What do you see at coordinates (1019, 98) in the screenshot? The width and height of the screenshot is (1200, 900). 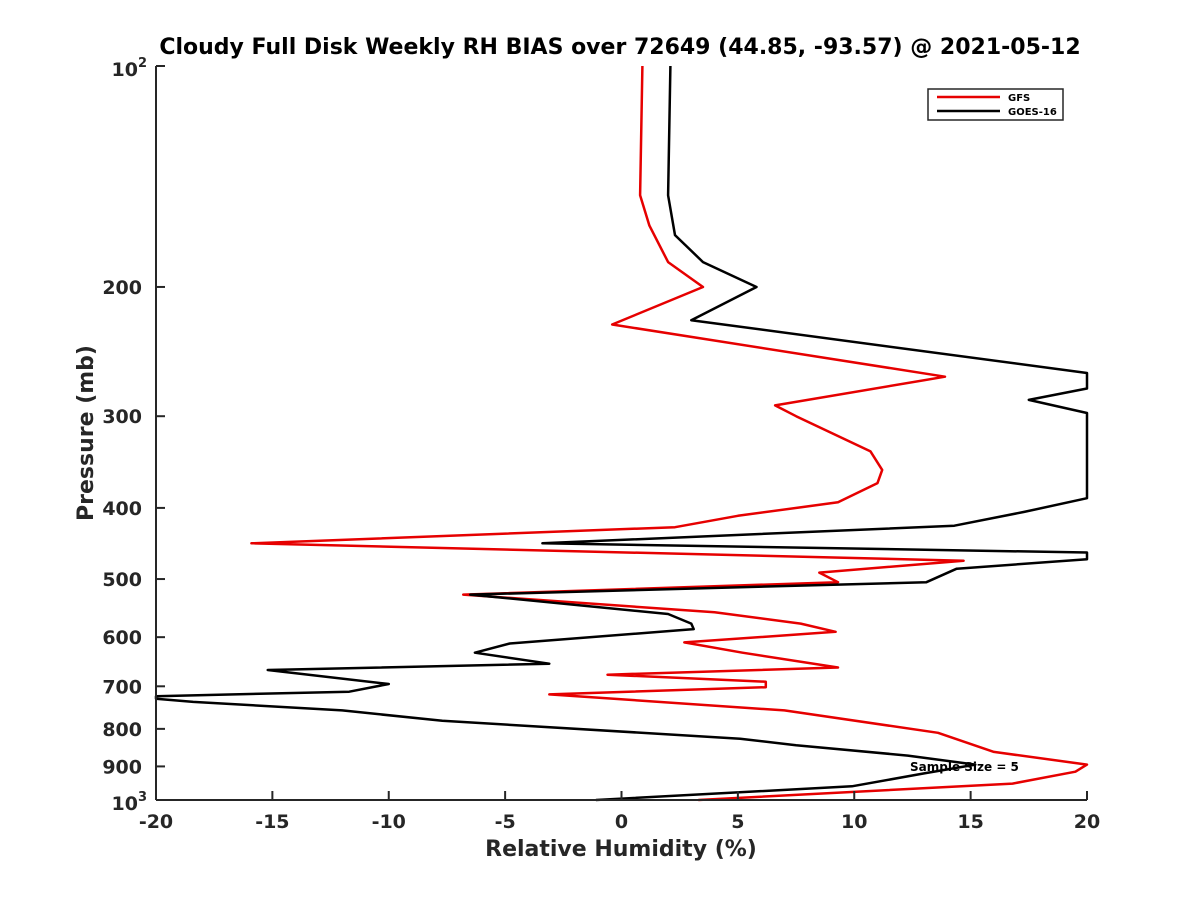 I see `legend-label-gfs: GFS` at bounding box center [1019, 98].